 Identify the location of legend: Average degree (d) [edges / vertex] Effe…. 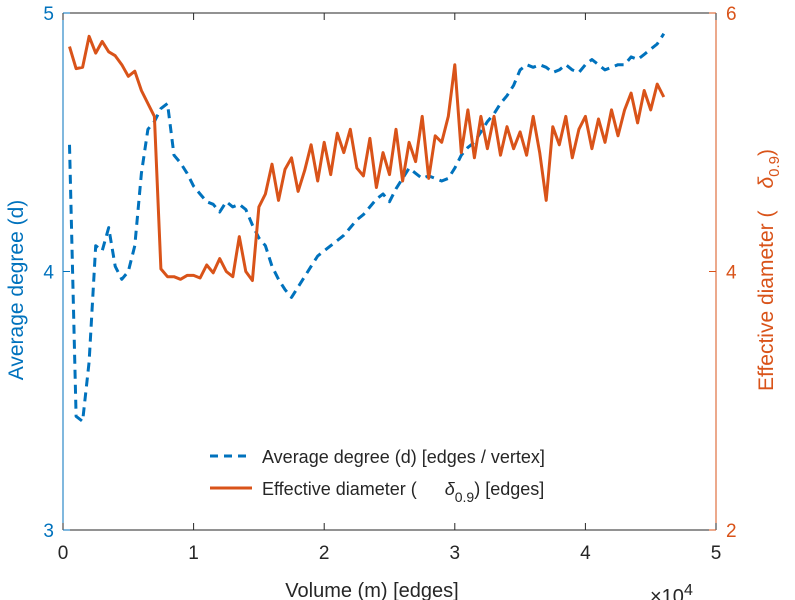
(377, 476).